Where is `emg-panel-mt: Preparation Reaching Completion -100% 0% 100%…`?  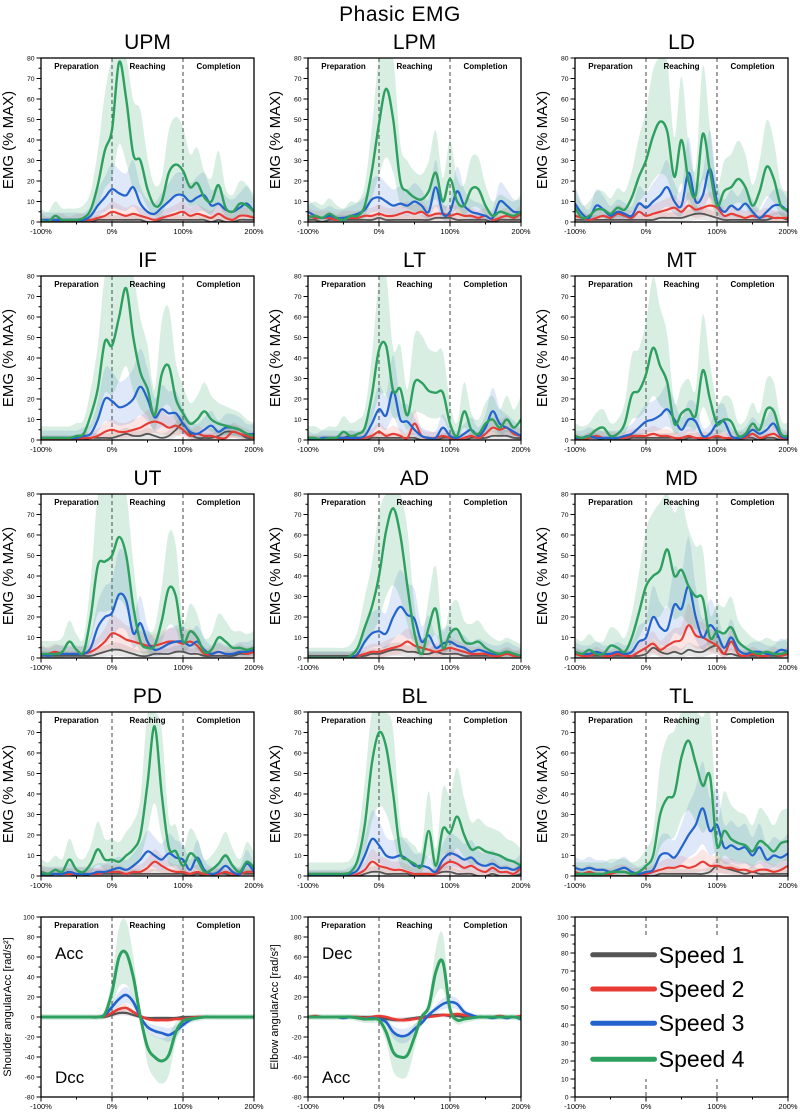
emg-panel-mt: Preparation Reaching Completion -100% 0% 100%… is located at coordinates (666, 351).